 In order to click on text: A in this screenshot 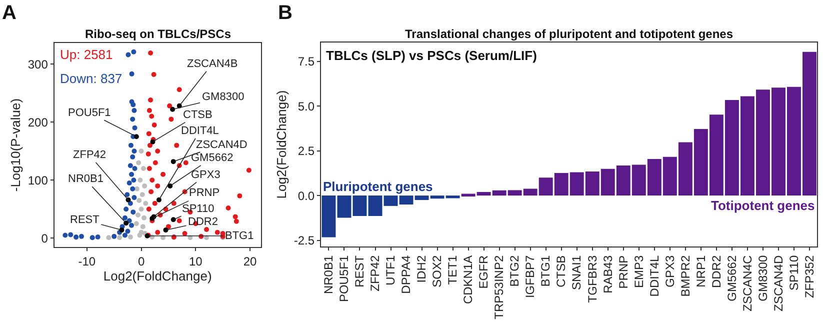, I will do `click(9, 13)`.